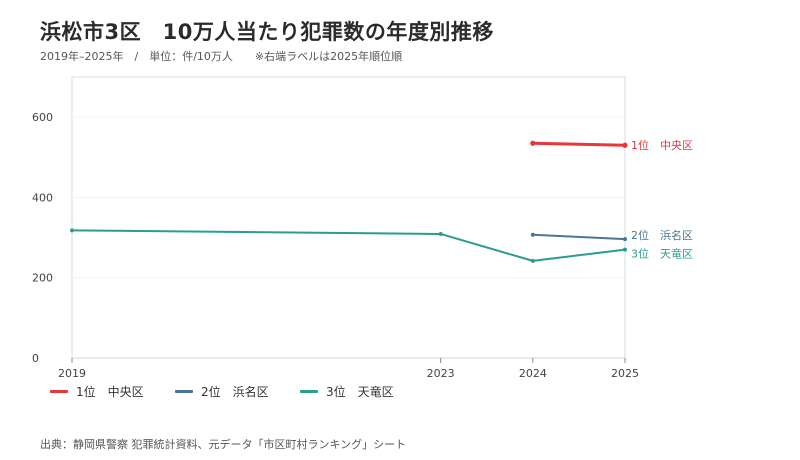  I want to click on legend-item-series-1: 2位 浜名区, so click(237, 391).